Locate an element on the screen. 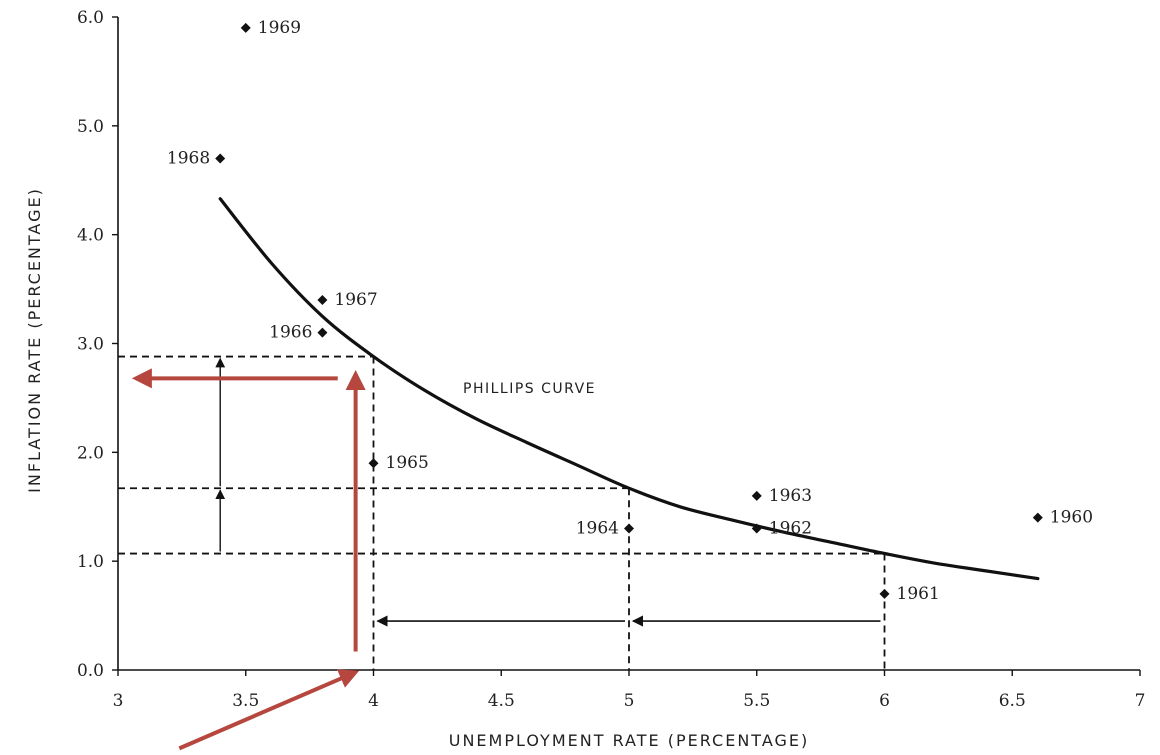 The height and width of the screenshot is (755, 1160). x-tick-label: 4.5 is located at coordinates (501, 701).